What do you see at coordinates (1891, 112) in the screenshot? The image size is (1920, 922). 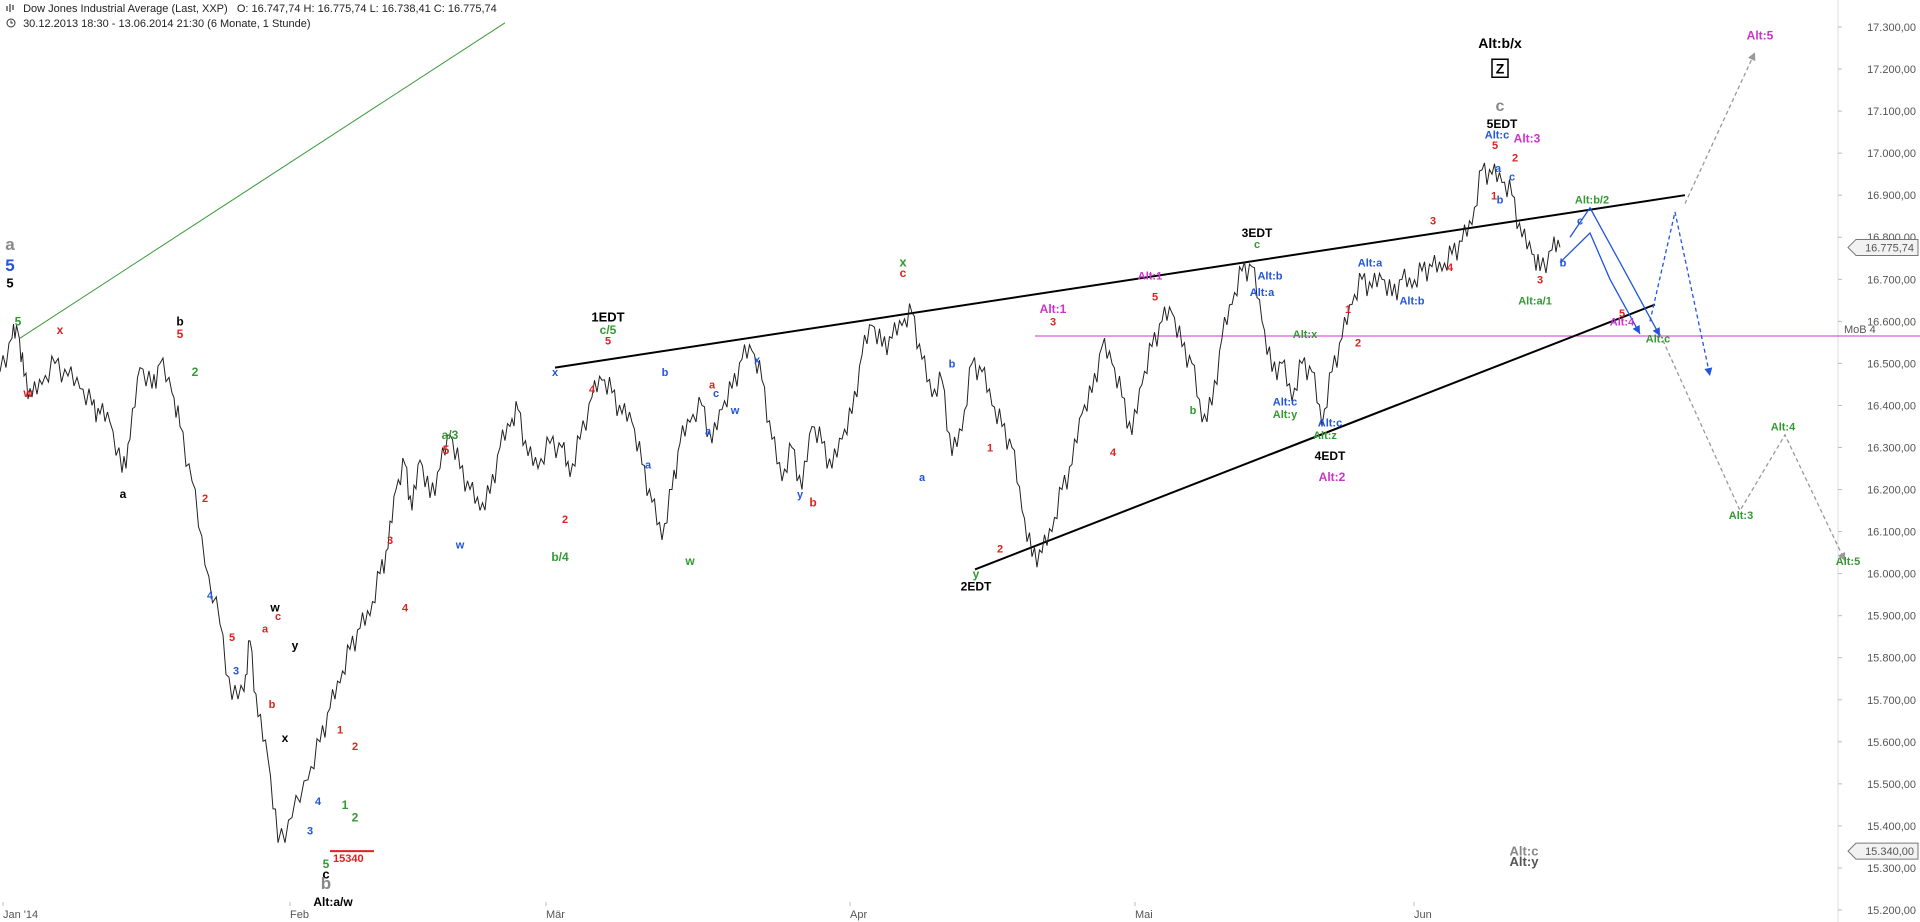 I see `y-tick-label: 17.100,00` at bounding box center [1891, 112].